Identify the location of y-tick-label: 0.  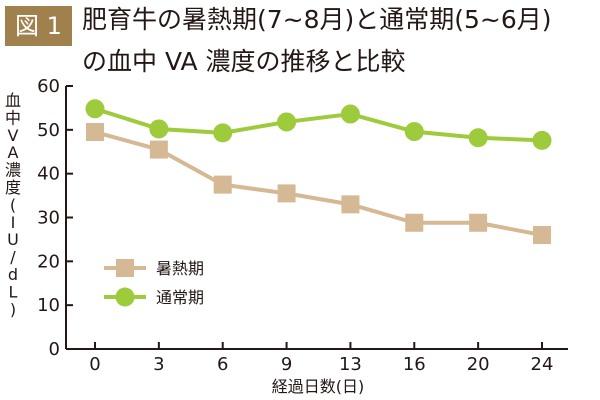
(54, 349).